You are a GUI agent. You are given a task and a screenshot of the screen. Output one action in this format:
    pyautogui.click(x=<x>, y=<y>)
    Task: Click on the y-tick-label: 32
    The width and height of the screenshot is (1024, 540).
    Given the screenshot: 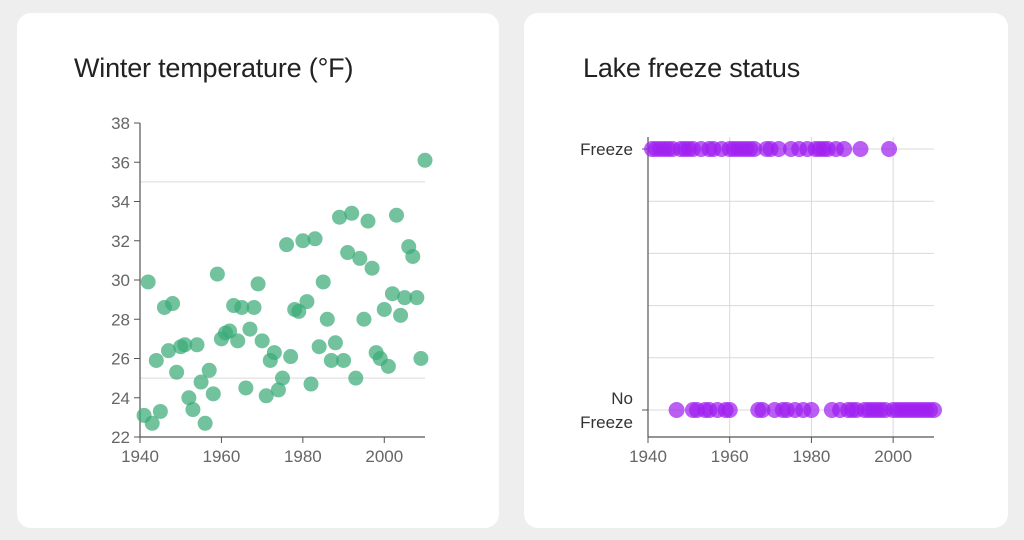 What is the action you would take?
    pyautogui.click(x=120, y=241)
    